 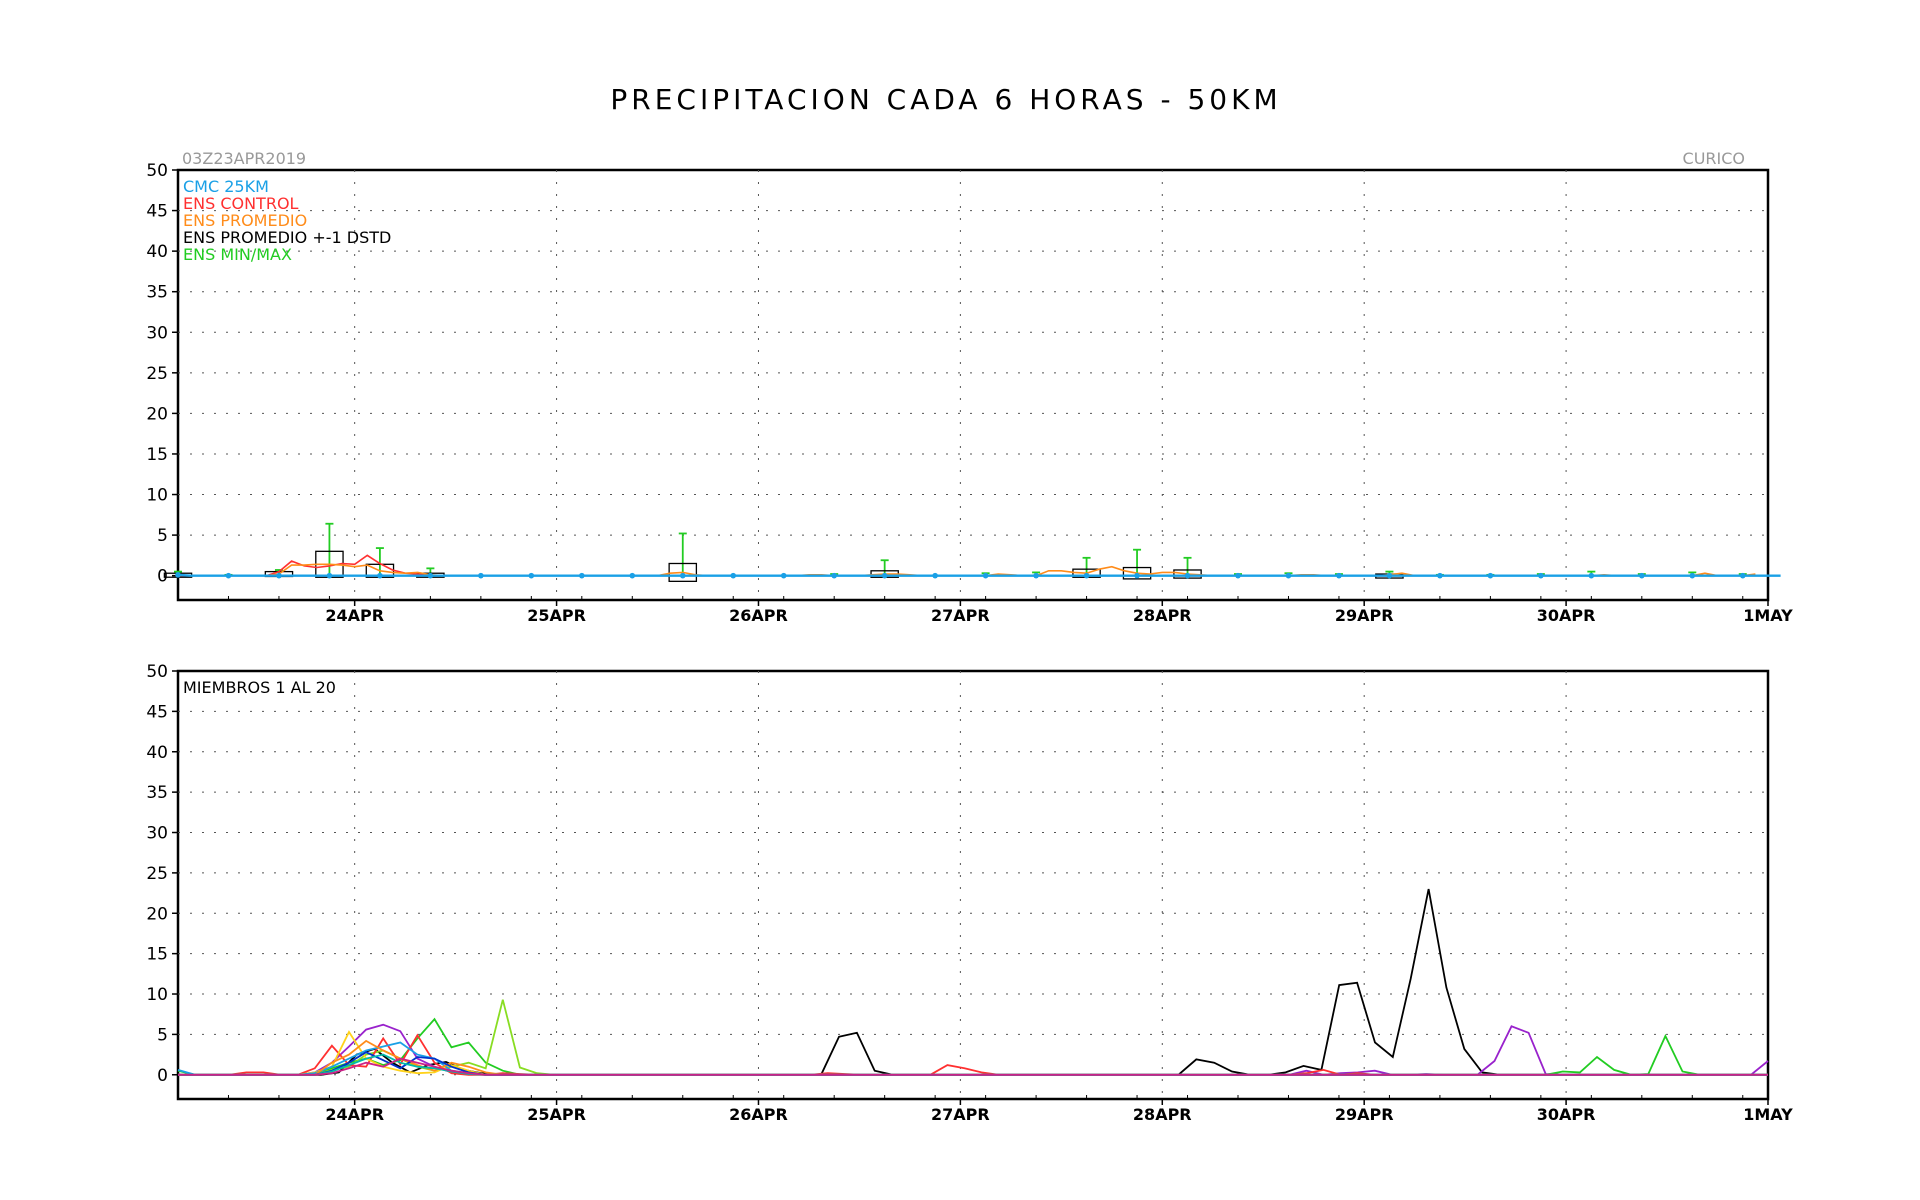 What do you see at coordinates (945, 99) in the screenshot?
I see `chart-title: PRECIPITACION CADA 6 HORAS - 50KM` at bounding box center [945, 99].